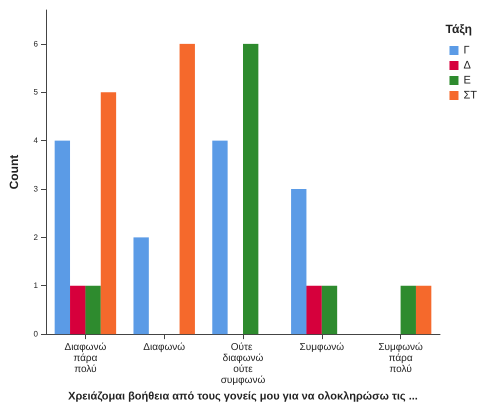  I want to click on y-tick-label: 4, so click(36, 141).